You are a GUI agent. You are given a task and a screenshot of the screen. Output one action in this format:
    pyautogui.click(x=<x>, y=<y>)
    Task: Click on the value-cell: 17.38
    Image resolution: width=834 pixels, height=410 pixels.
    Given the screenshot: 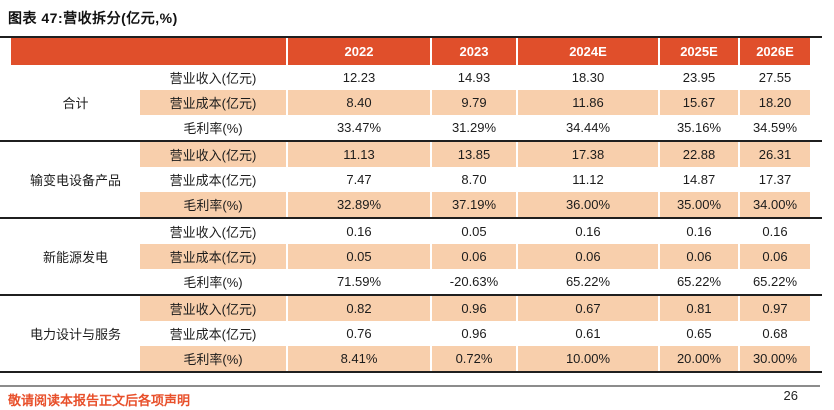 What is the action you would take?
    pyautogui.click(x=587, y=154)
    